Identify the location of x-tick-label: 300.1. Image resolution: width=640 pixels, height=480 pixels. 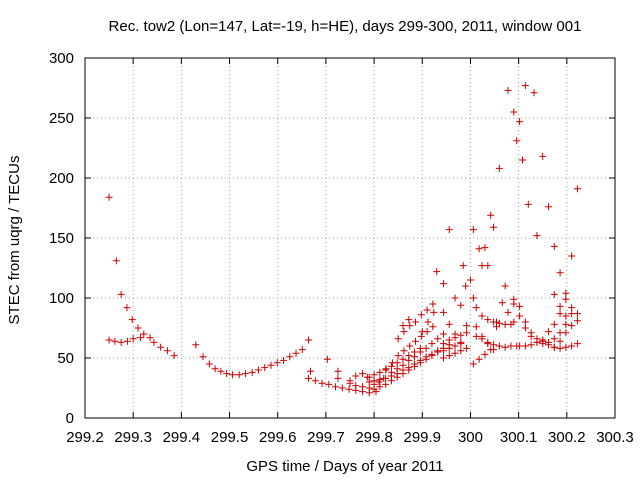
(519, 437).